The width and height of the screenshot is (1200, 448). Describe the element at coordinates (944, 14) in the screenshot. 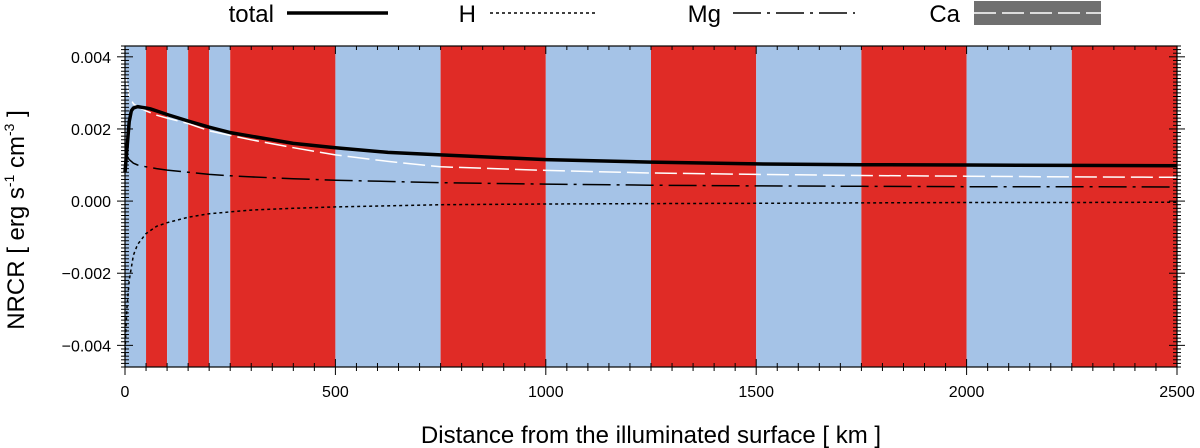

I see `legend-label-ca: Ca` at that location.